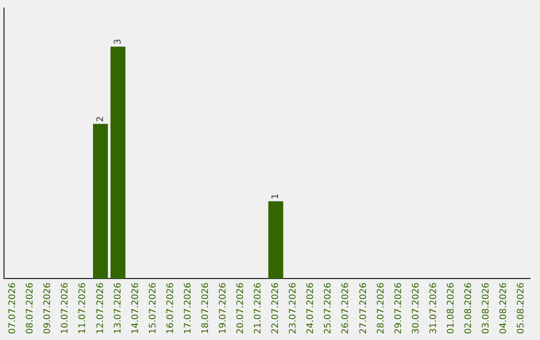  What do you see at coordinates (329, 308) in the screenshot?
I see `x-tick-label: 25.07.2026` at bounding box center [329, 308].